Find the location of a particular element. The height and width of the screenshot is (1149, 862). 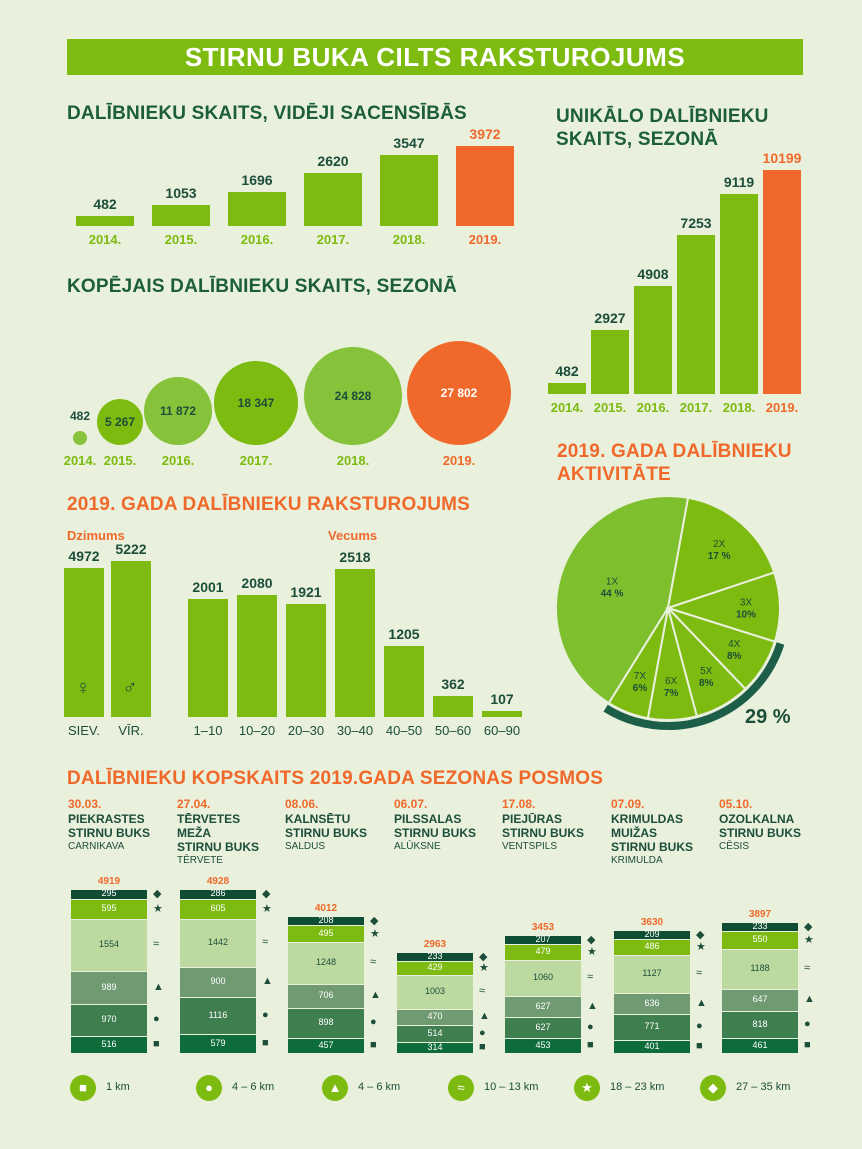

stage-0-seg-label-0: 516 is located at coordinates (109, 1044).